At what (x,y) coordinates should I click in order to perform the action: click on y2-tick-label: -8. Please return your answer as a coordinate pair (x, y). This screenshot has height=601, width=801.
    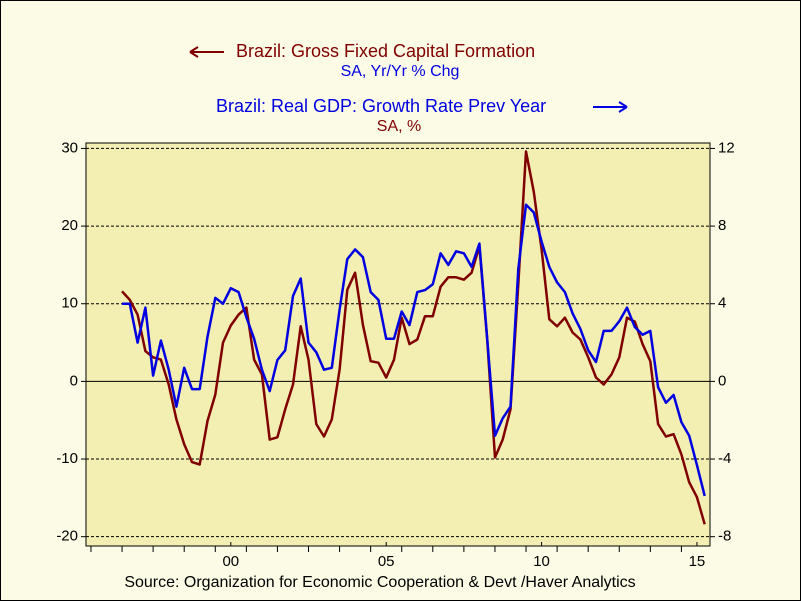
    Looking at the image, I should click on (724, 536).